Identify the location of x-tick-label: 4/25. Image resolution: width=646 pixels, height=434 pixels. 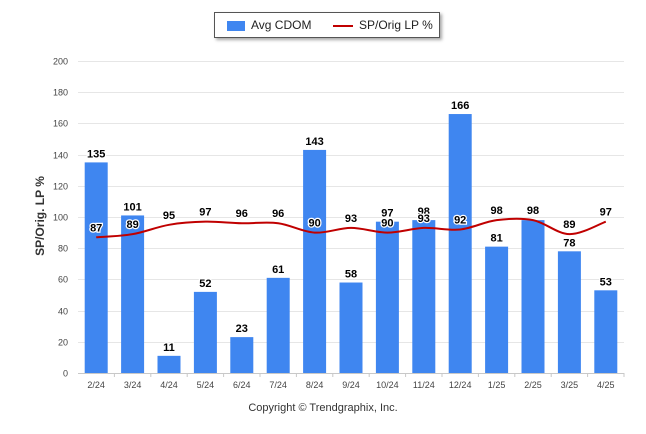
(606, 385).